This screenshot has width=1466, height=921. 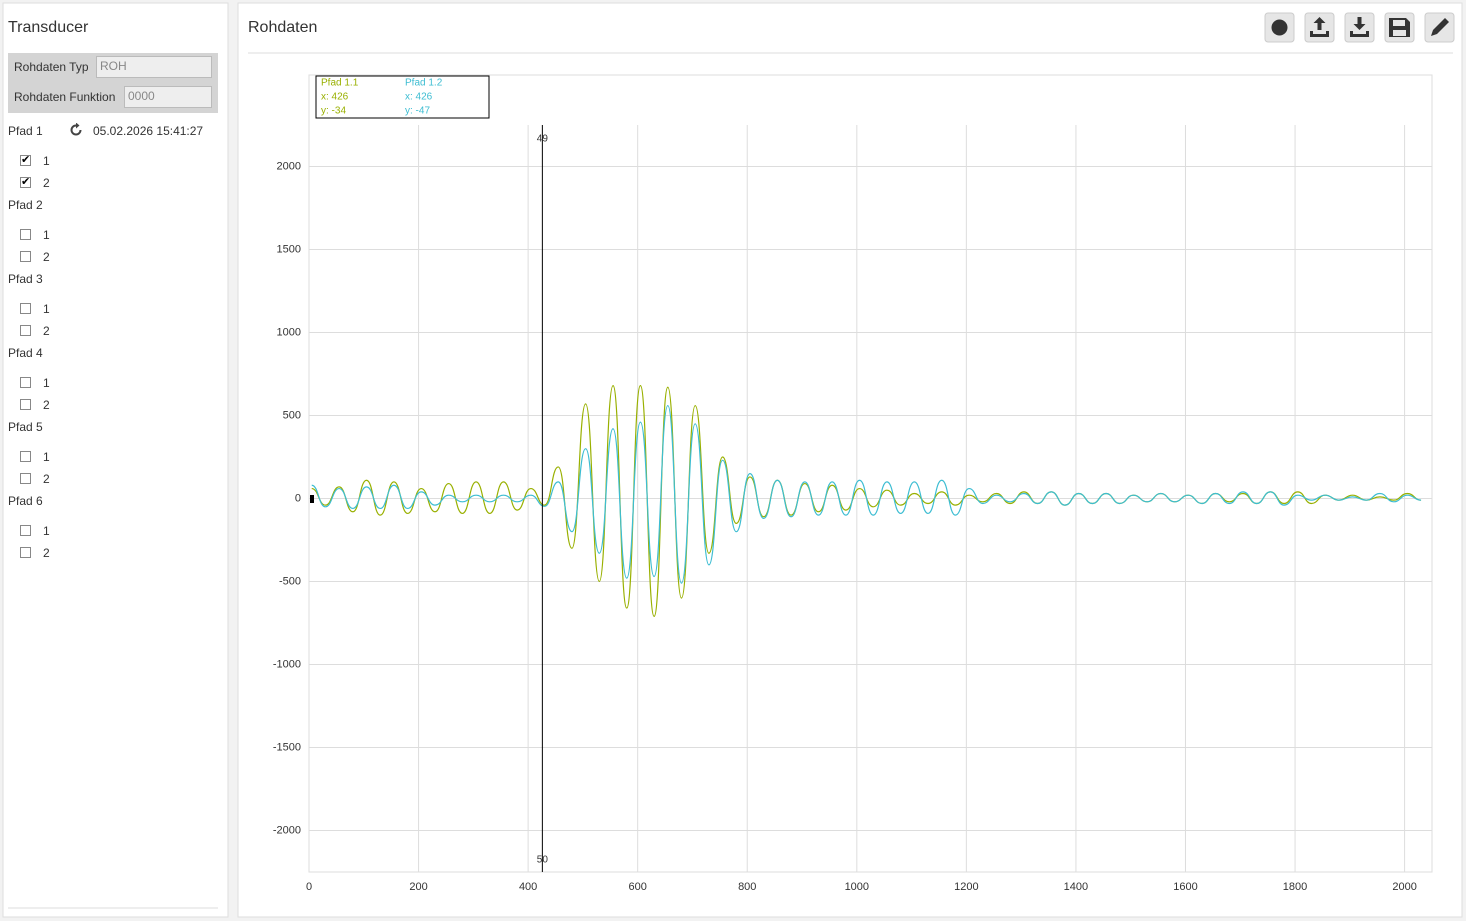 What do you see at coordinates (25, 501) in the screenshot?
I see `path-name: Pfad 6` at bounding box center [25, 501].